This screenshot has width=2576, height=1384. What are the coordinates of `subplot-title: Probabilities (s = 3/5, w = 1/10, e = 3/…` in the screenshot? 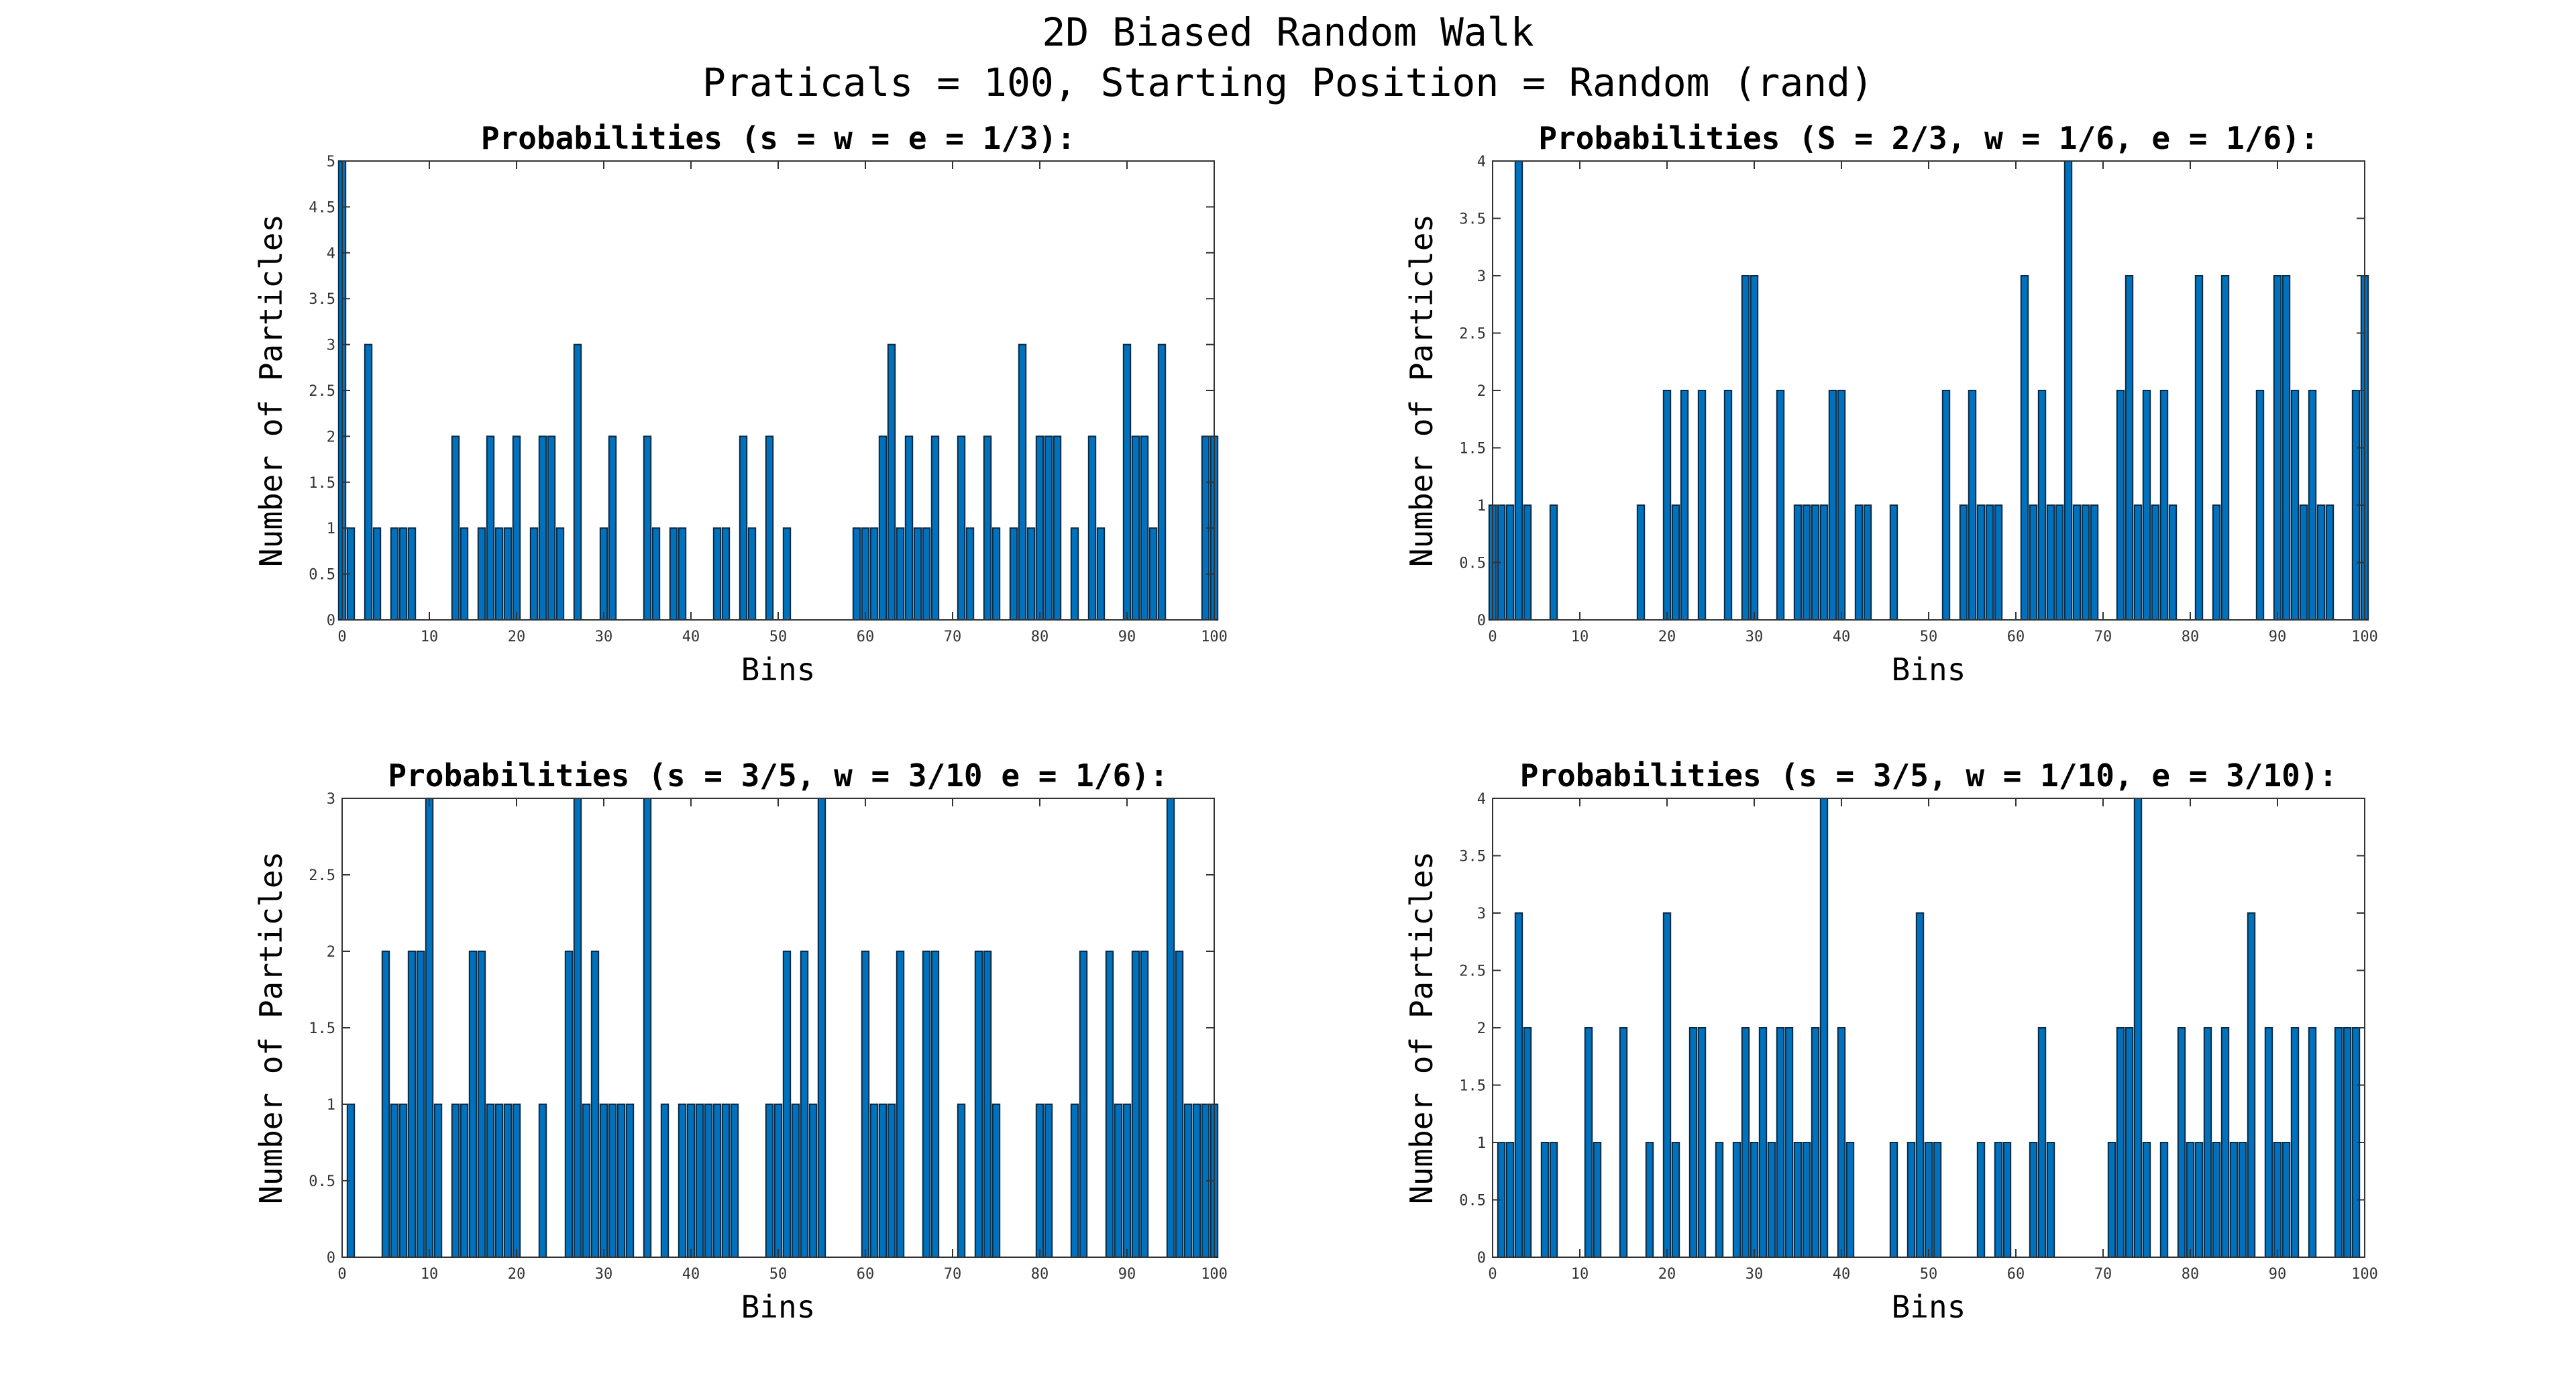 It's located at (1929, 775).